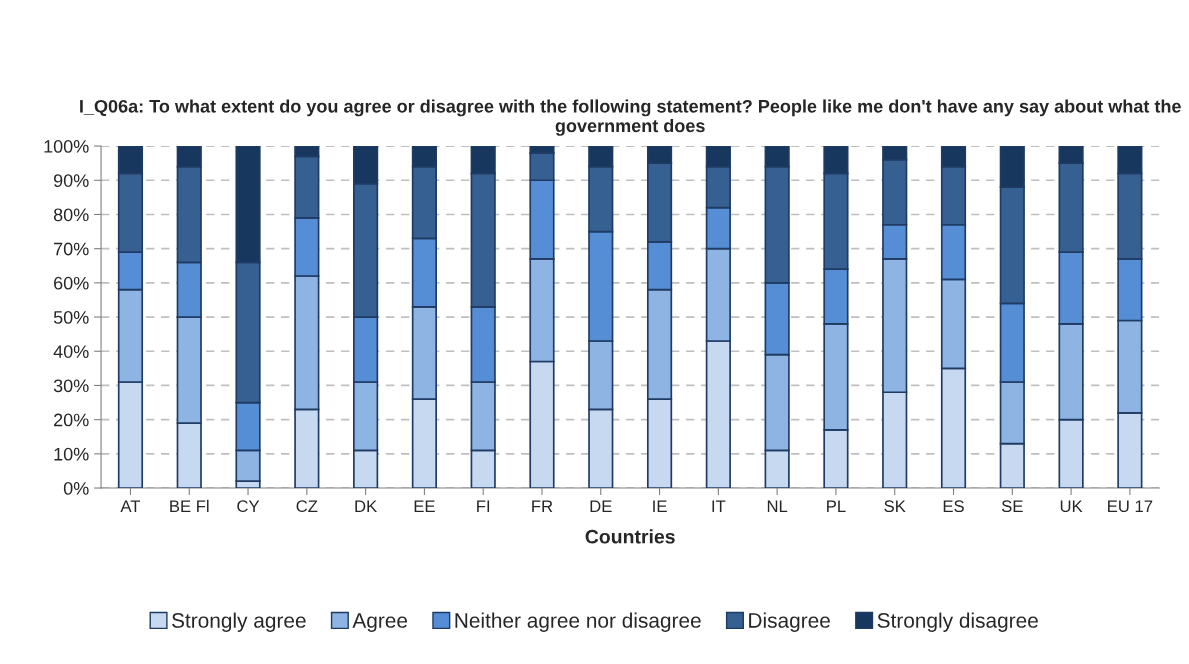  I want to click on y-tick-label: 40%, so click(71, 351).